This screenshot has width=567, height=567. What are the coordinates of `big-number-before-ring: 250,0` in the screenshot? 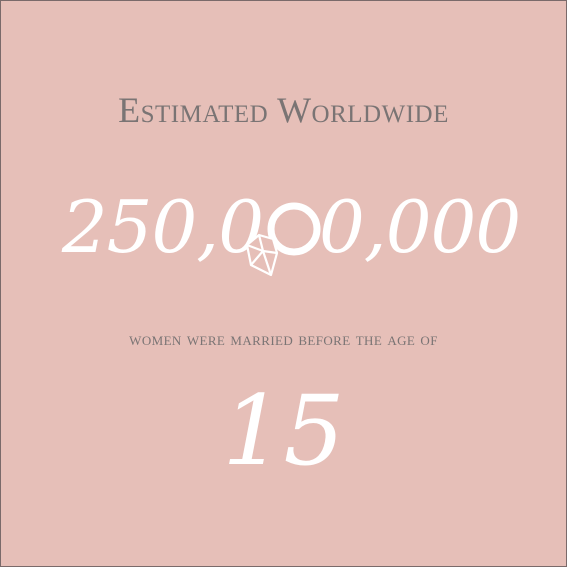 It's located at (162, 227).